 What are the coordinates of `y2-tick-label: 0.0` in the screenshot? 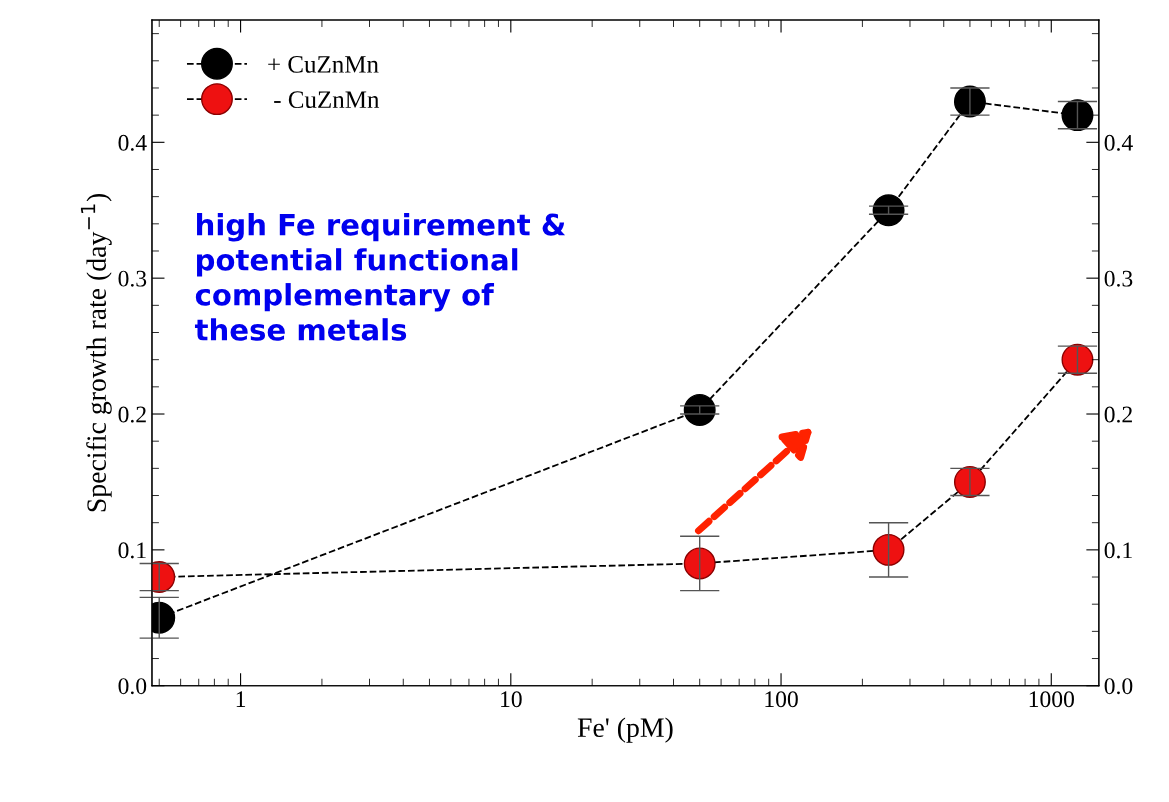 It's located at (1118, 686).